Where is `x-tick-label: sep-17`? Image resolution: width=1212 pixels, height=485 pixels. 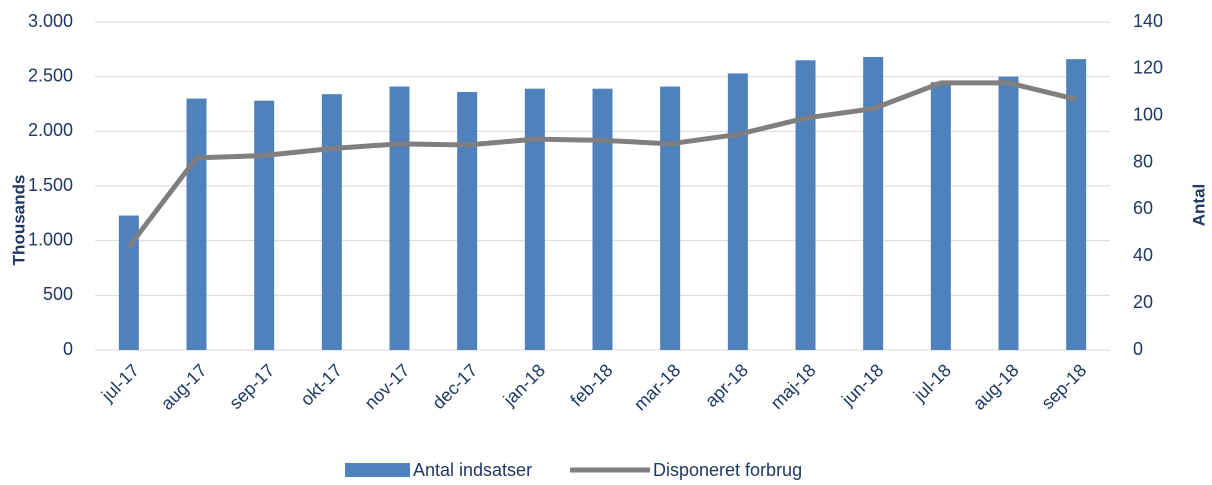 x-tick-label: sep-17 is located at coordinates (251, 386).